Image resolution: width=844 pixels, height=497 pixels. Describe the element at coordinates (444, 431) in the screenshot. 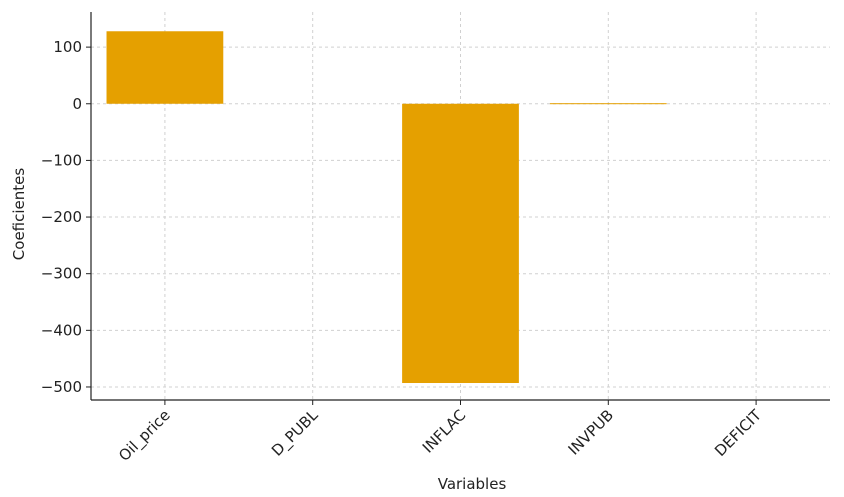

I see `x-tick-label: INFLAC` at that location.